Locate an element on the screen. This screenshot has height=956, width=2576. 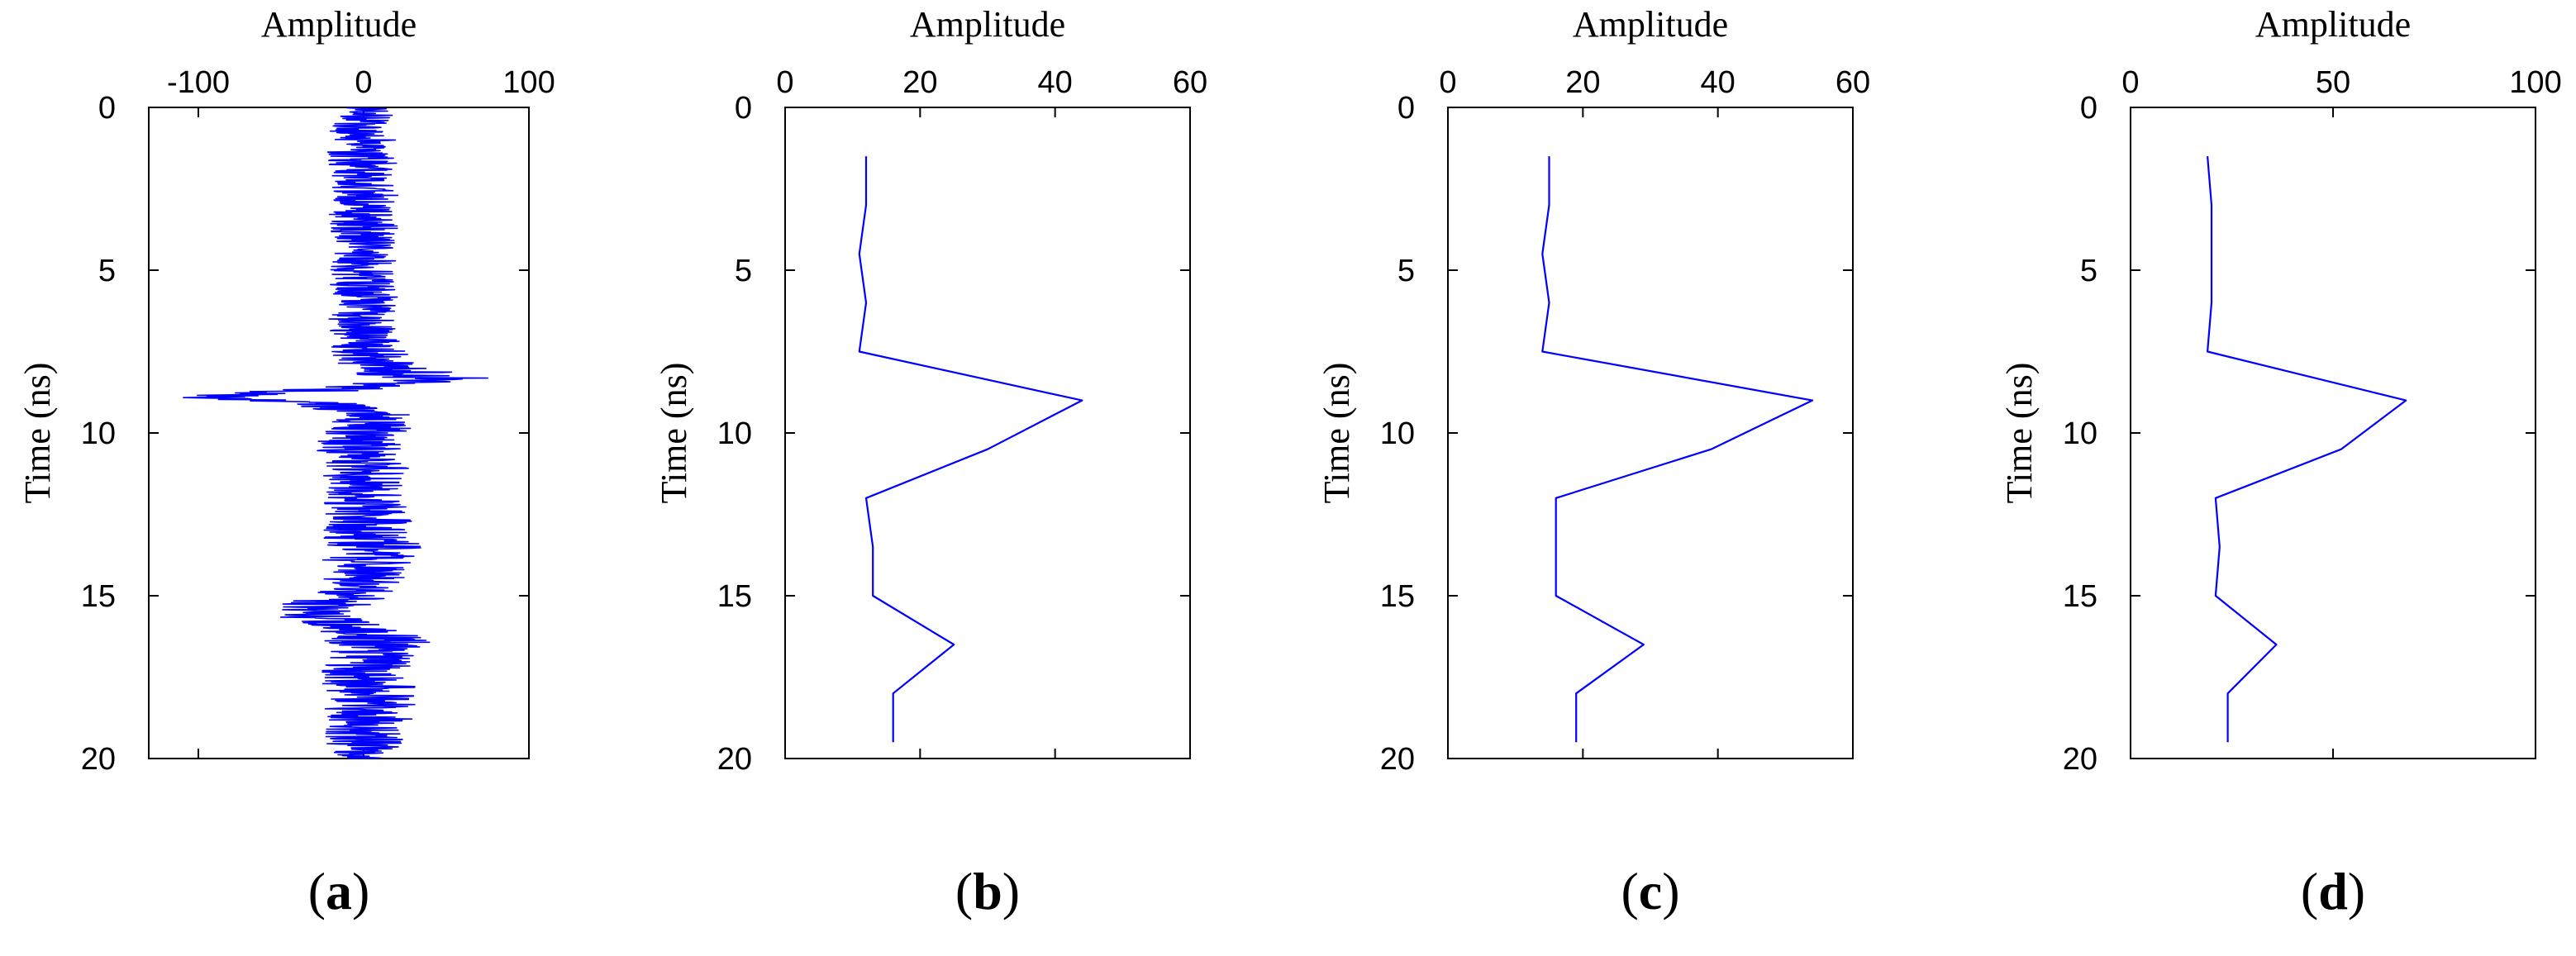
panel-label: (b) is located at coordinates (988, 891).